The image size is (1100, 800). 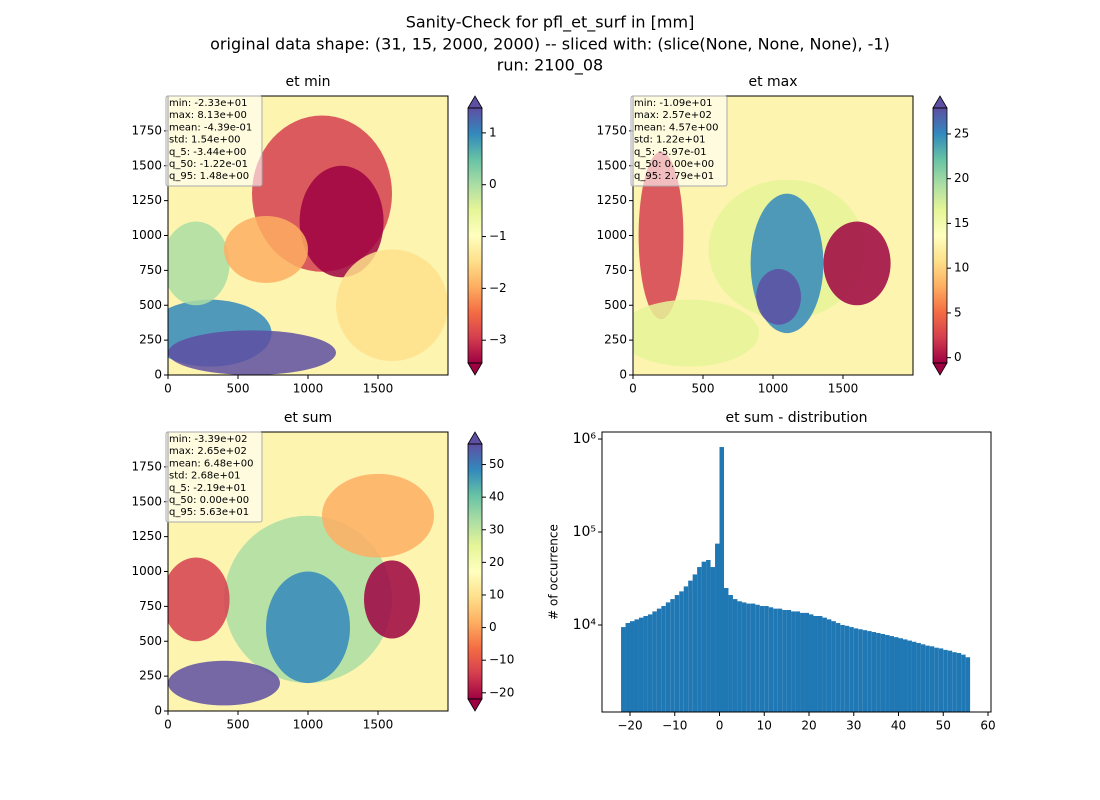 What do you see at coordinates (210, 127) in the screenshot?
I see `stats-line: mean: -4.39e-01` at bounding box center [210, 127].